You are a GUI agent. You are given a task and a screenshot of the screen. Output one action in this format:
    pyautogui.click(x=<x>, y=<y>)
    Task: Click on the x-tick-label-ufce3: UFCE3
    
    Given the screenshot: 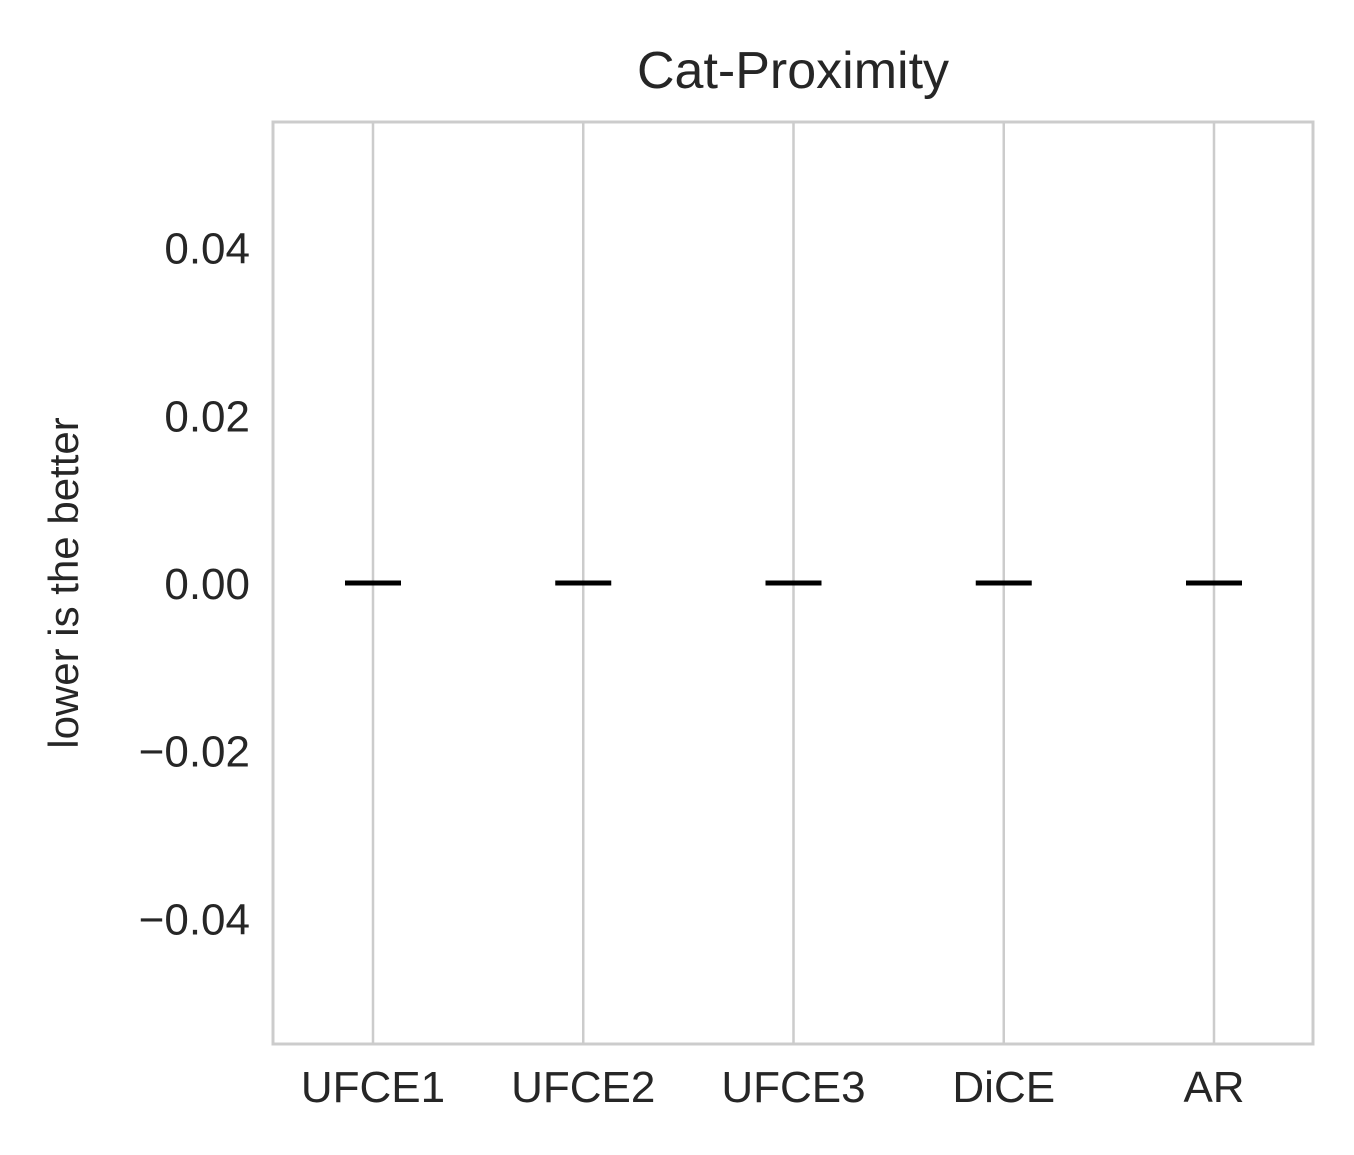 What is the action you would take?
    pyautogui.click(x=793, y=1087)
    